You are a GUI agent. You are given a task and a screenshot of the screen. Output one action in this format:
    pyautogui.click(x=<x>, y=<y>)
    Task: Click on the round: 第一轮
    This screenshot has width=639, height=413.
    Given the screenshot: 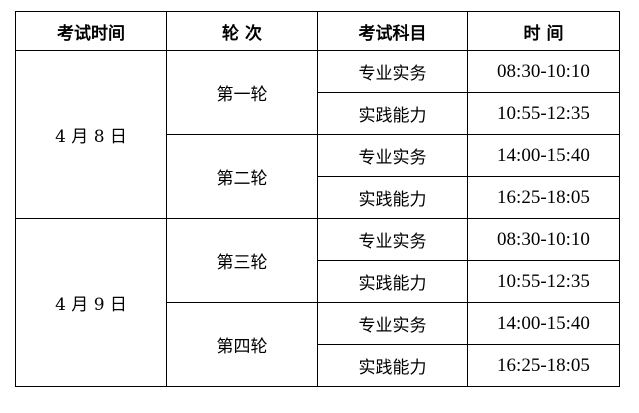 What is the action you would take?
    pyautogui.click(x=242, y=92)
    